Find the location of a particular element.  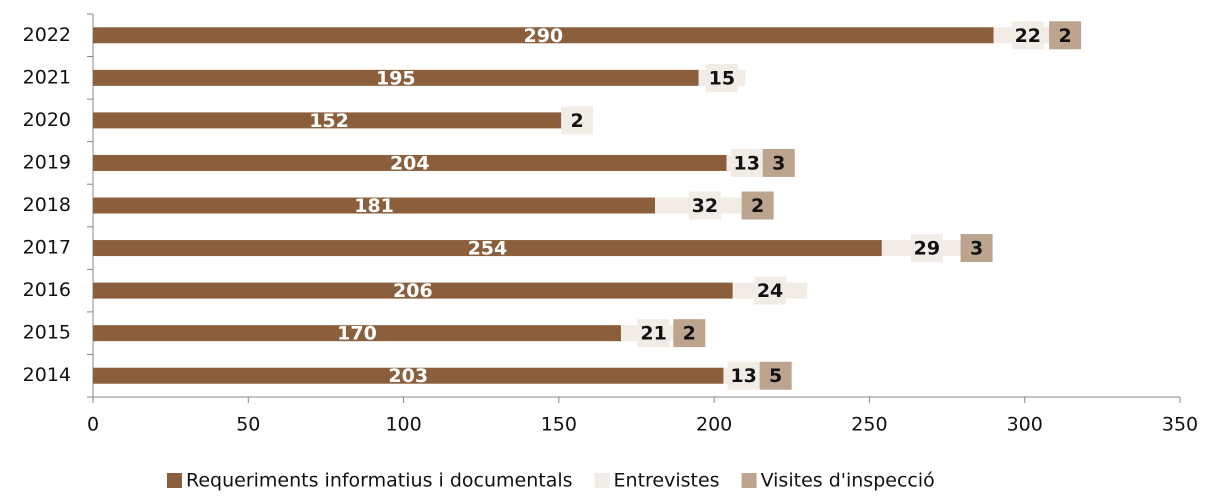

legend-label: Entrevistes is located at coordinates (667, 481).